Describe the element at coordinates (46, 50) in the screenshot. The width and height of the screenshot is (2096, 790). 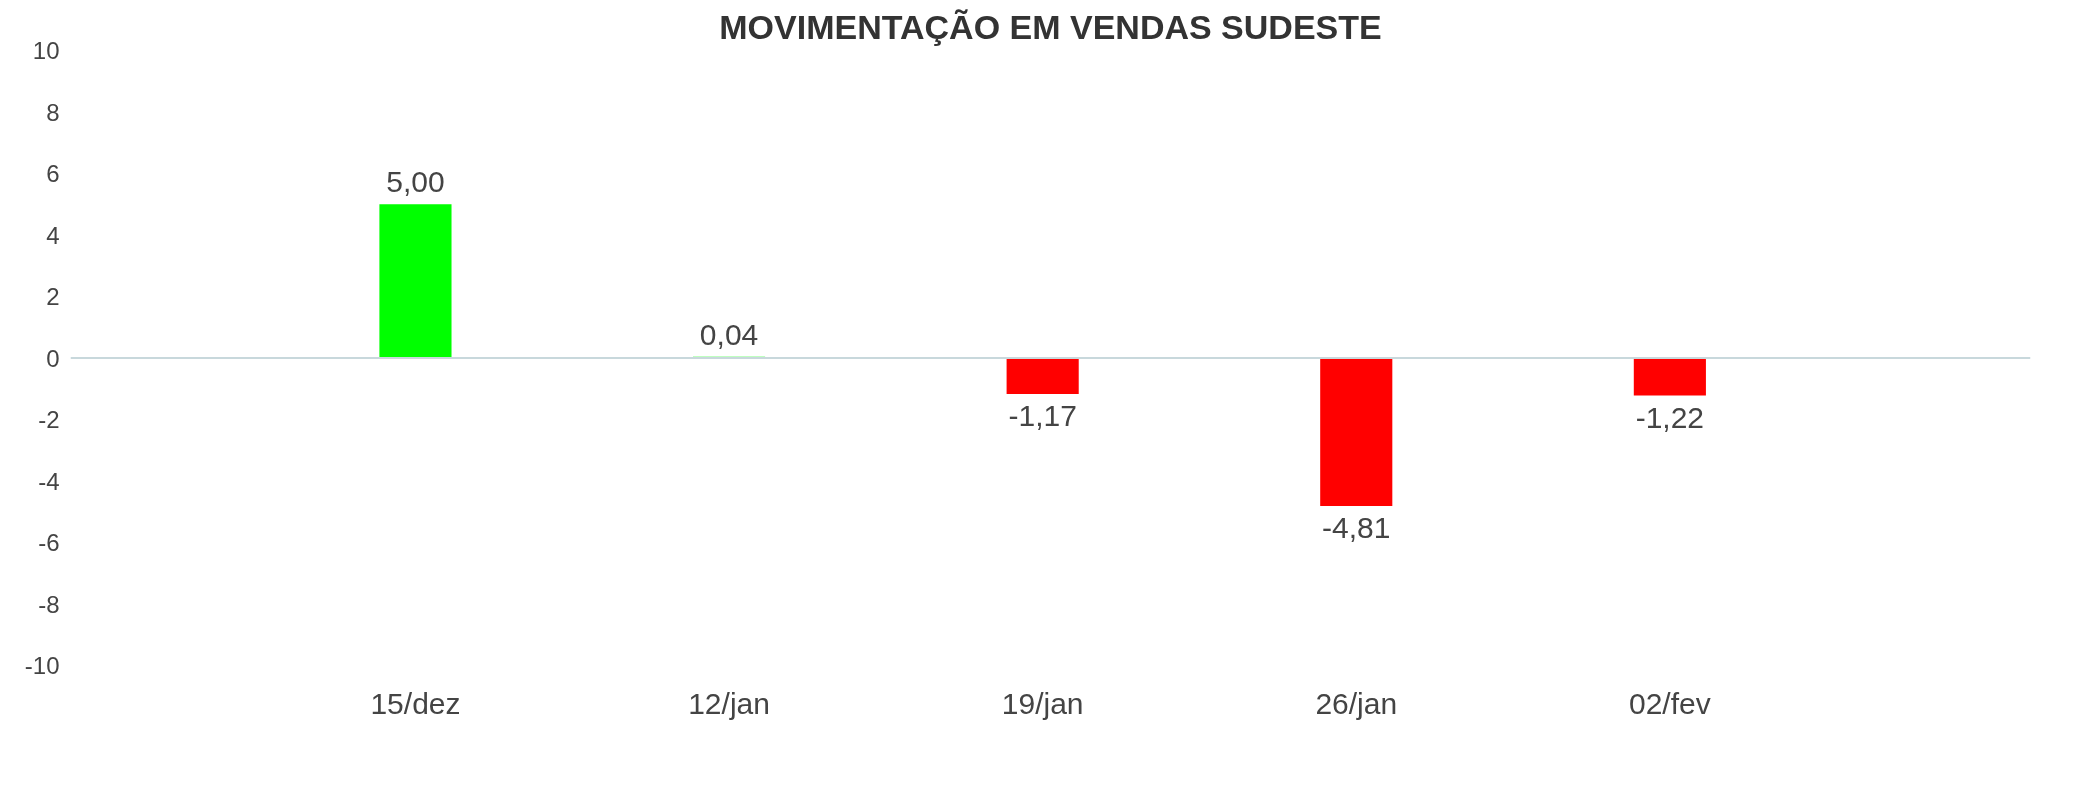
I see `y-tick-label: 10` at that location.